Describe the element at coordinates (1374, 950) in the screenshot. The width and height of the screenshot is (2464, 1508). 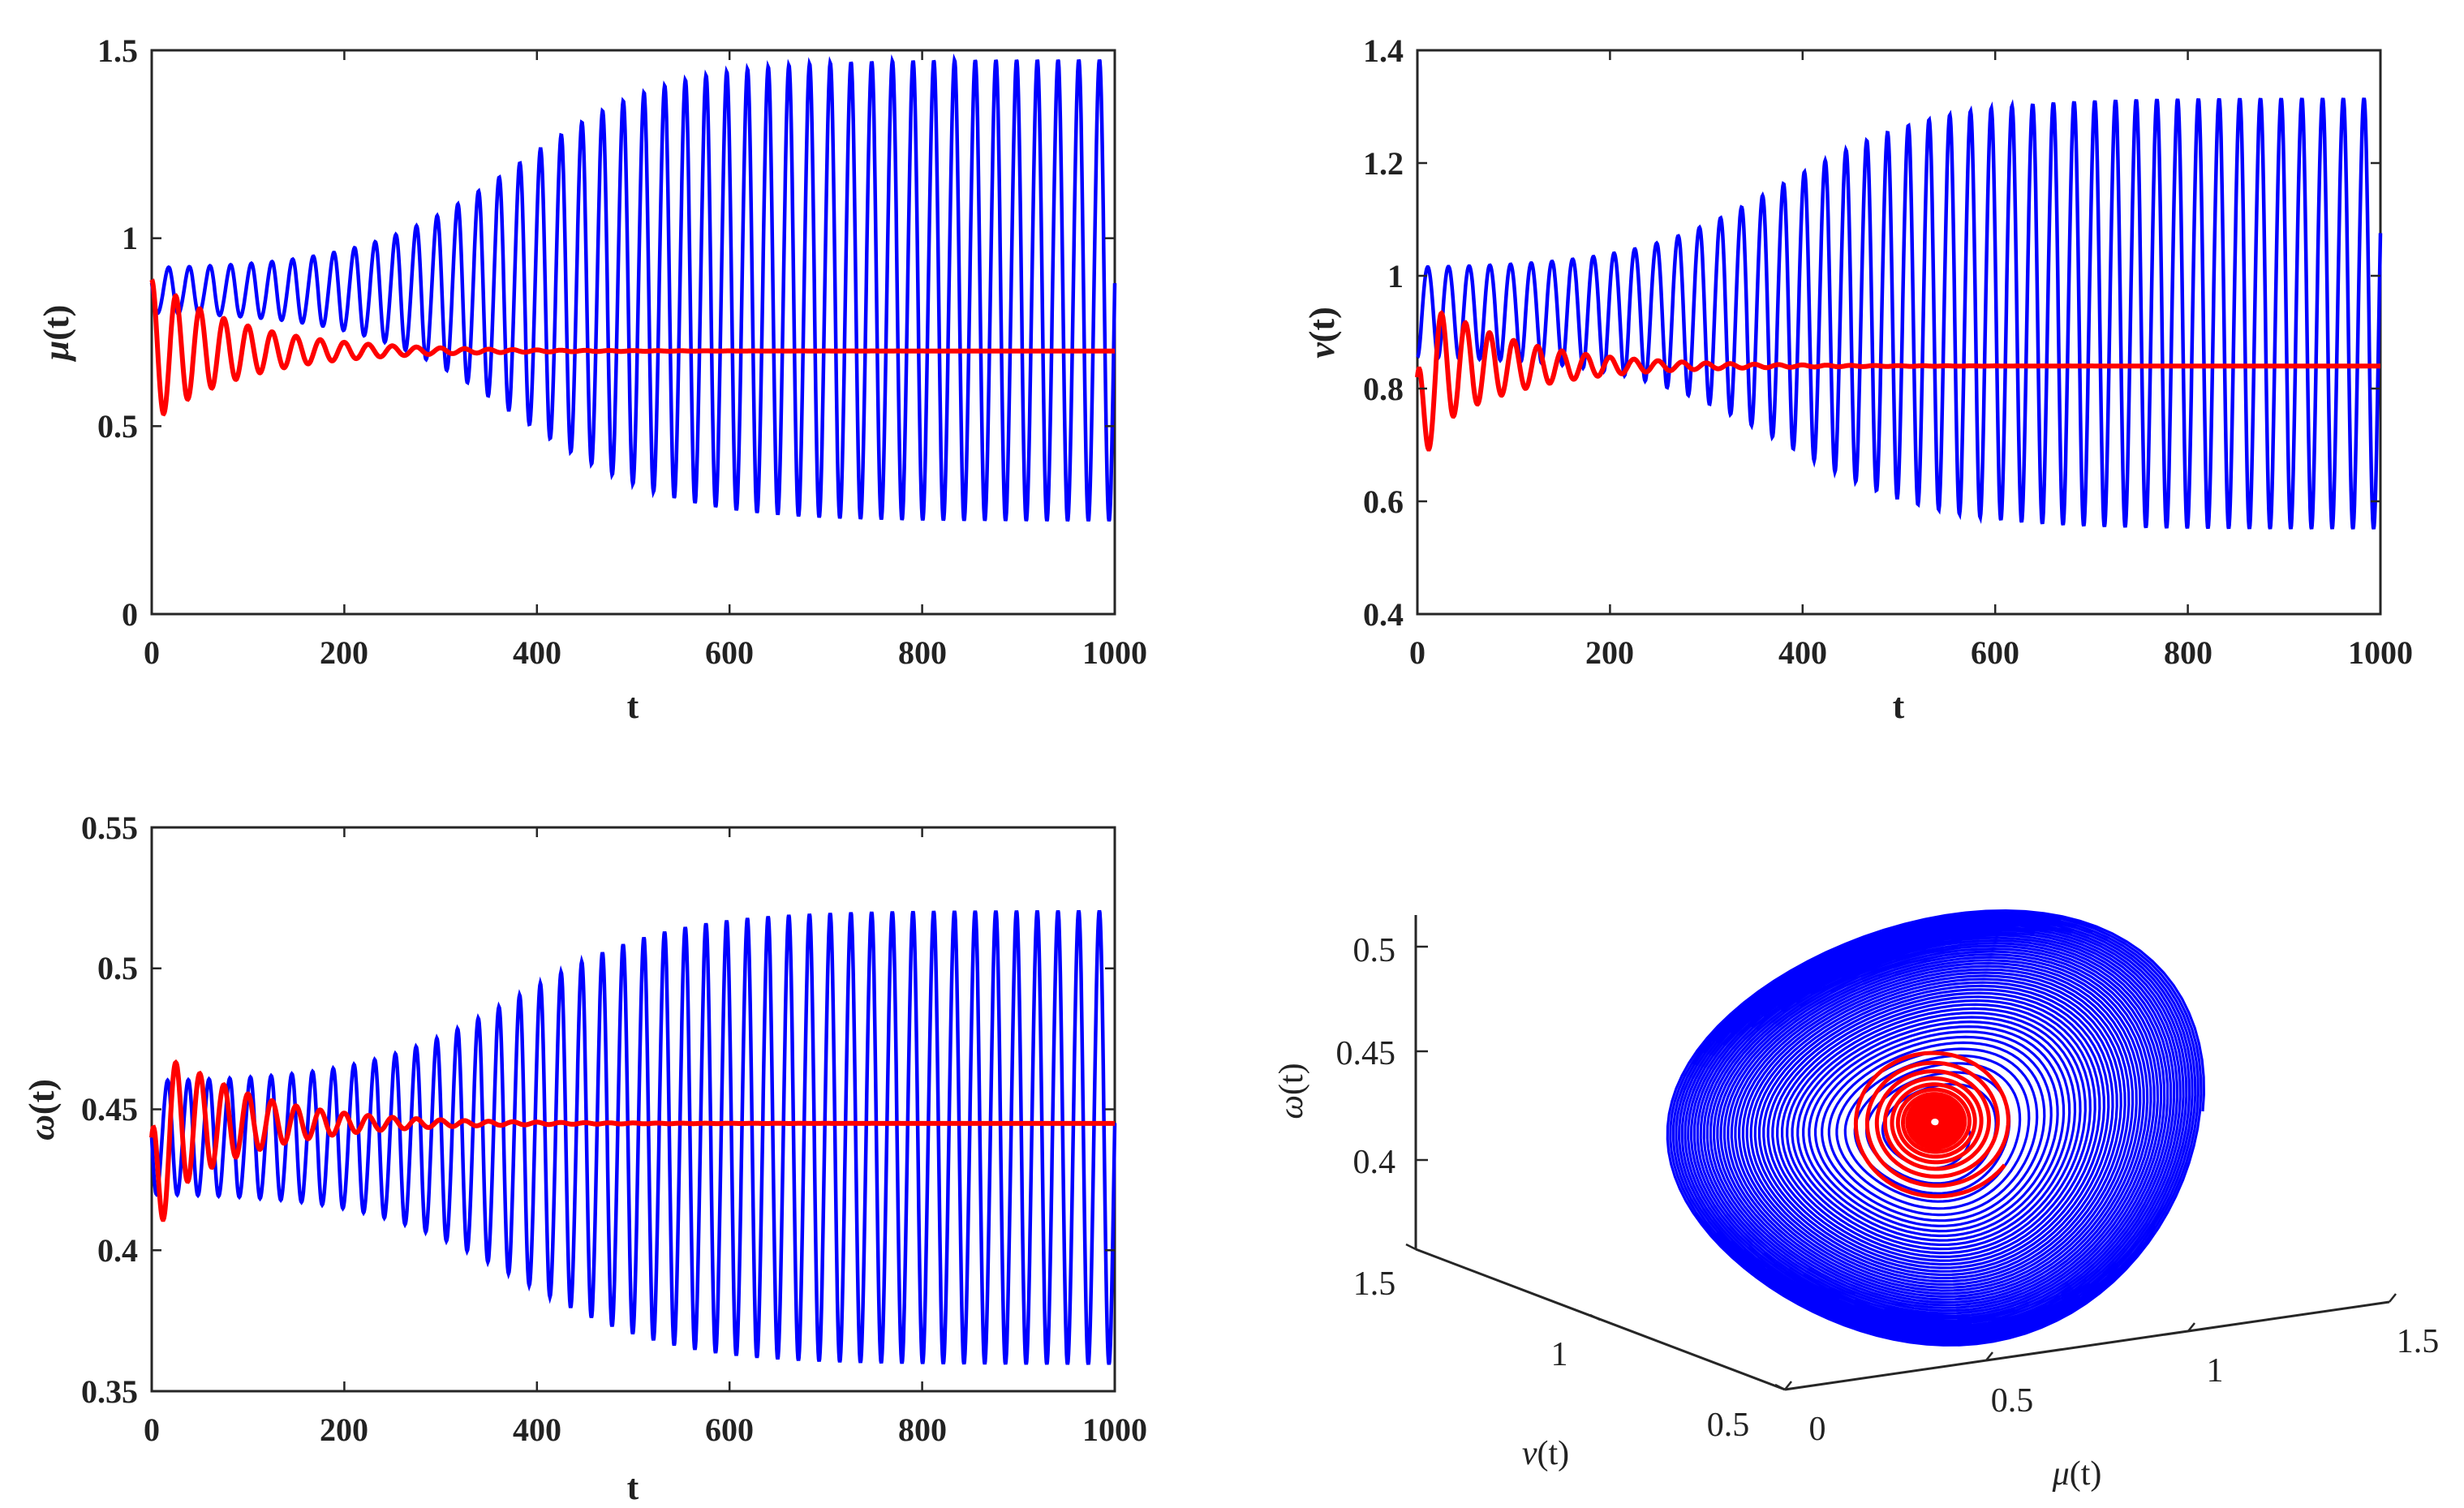
I see `phase-ztick-label-0.5: 0.5` at that location.